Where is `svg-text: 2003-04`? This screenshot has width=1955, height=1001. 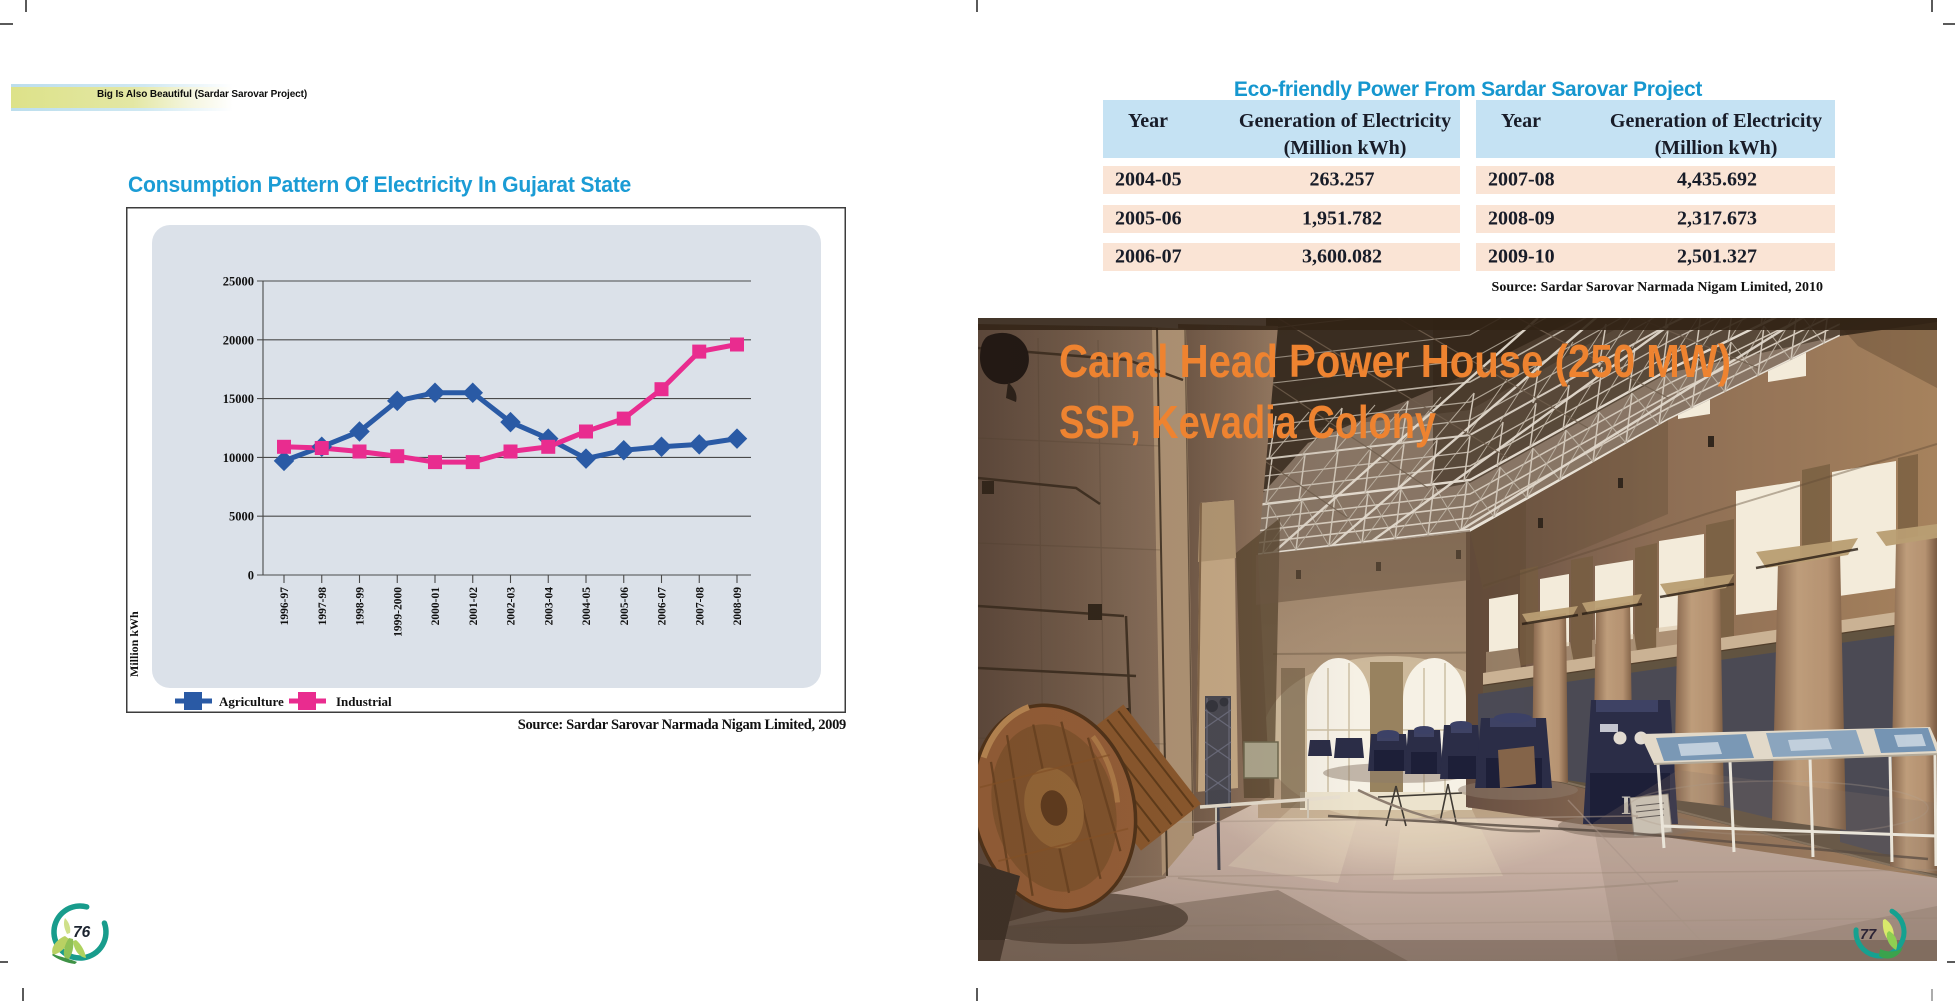 svg-text: 2003-04 is located at coordinates (549, 606).